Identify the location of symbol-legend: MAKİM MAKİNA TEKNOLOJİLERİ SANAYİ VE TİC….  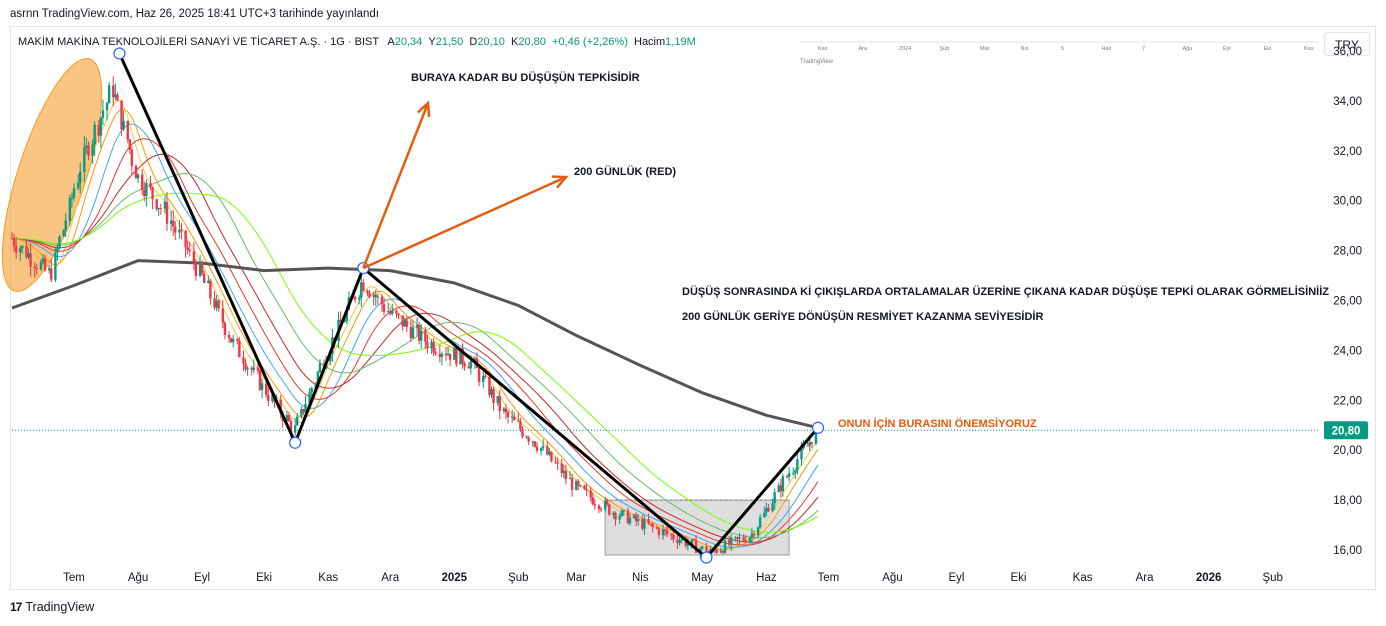
(357, 42).